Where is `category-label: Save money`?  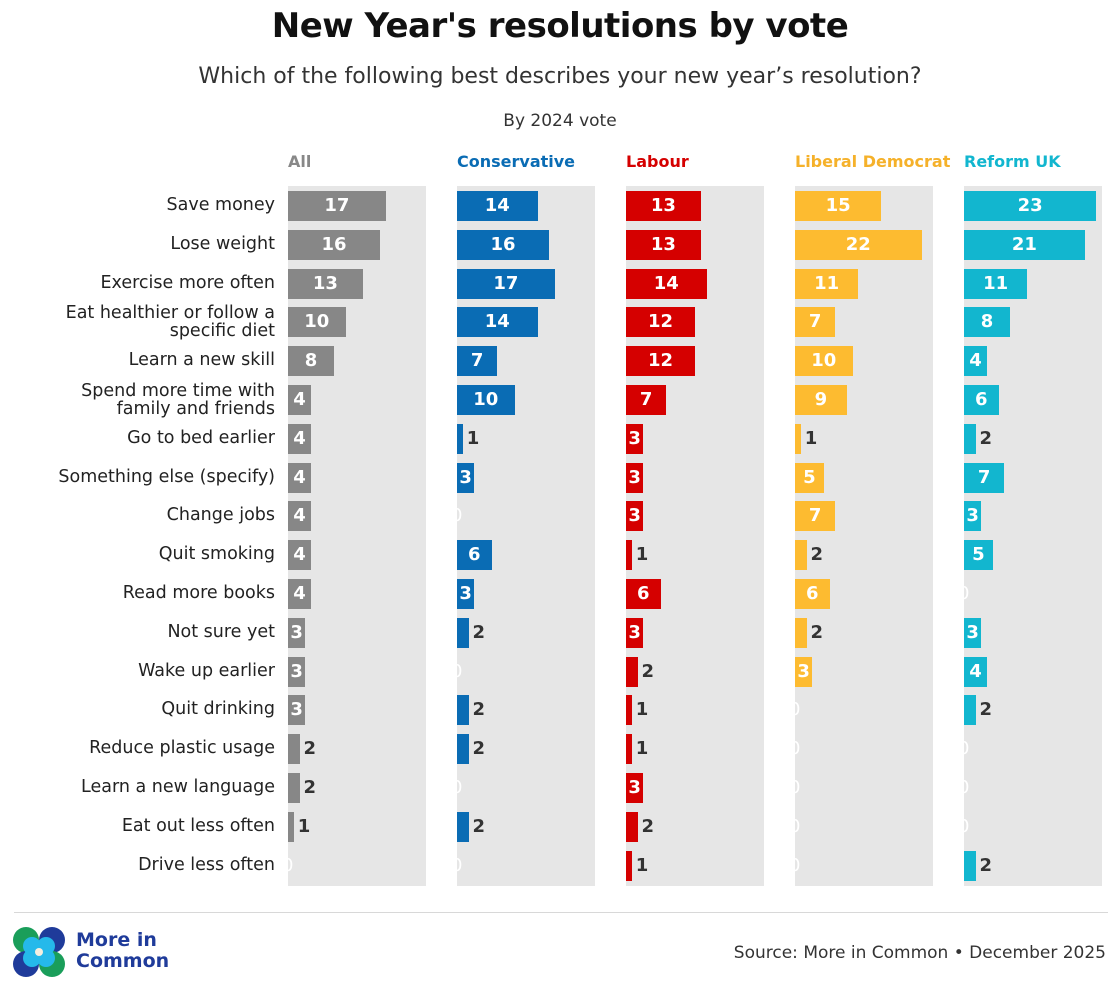
category-label: Save money is located at coordinates (221, 205).